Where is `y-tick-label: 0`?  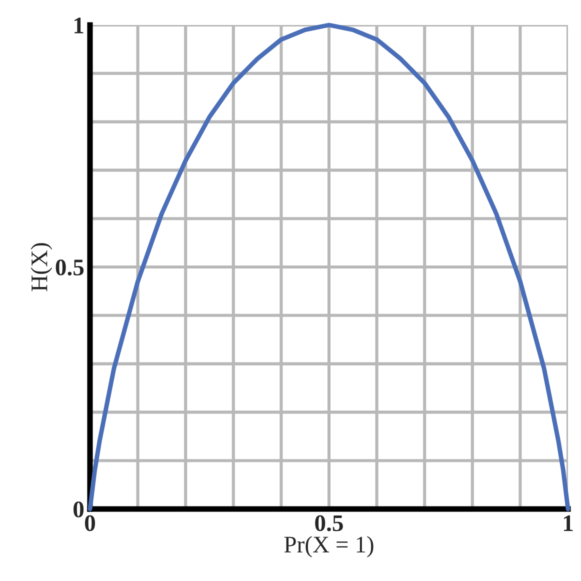
y-tick-label: 0 is located at coordinates (79, 509).